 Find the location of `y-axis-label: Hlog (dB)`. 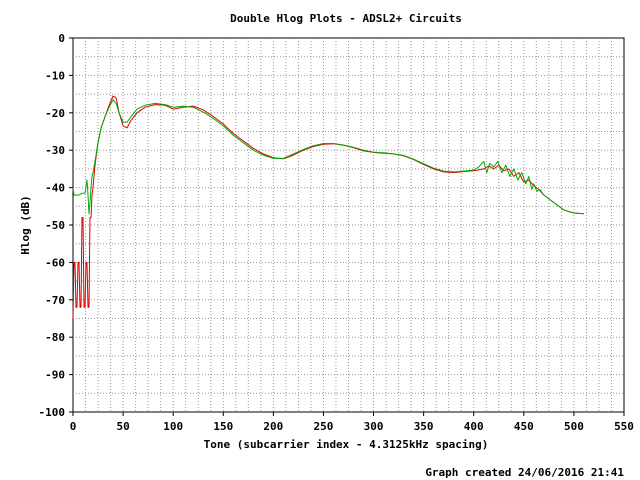

y-axis-label: Hlog (dB) is located at coordinates (25, 225).